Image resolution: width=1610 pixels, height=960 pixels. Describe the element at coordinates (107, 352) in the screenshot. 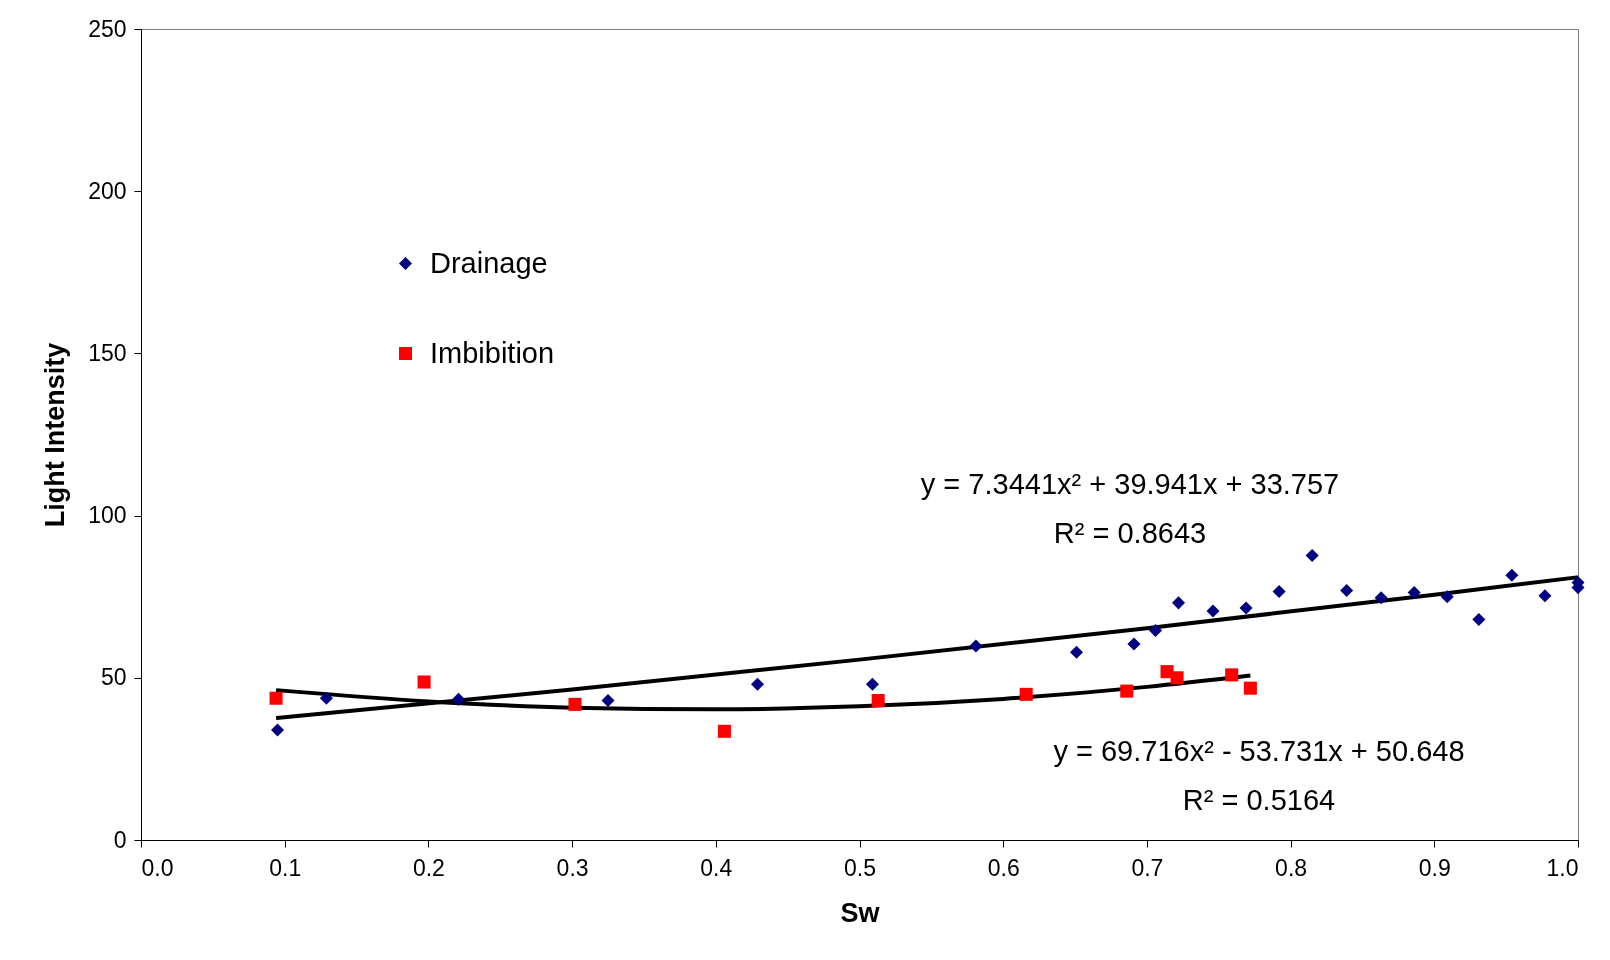

I see `y-tick-label: 150` at that location.